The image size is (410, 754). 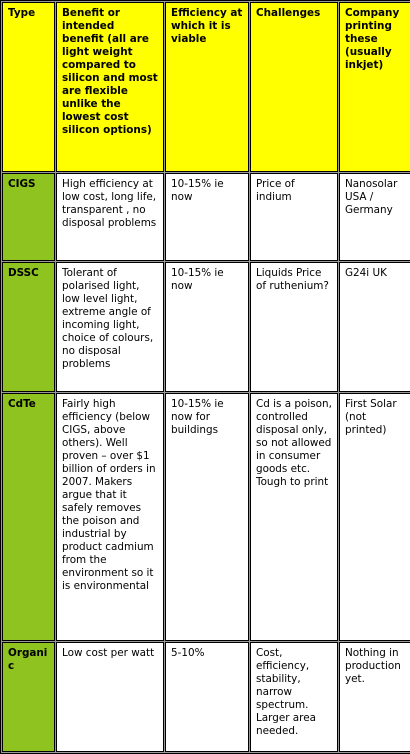 I want to click on type-cell: CIGS, so click(x=28, y=217).